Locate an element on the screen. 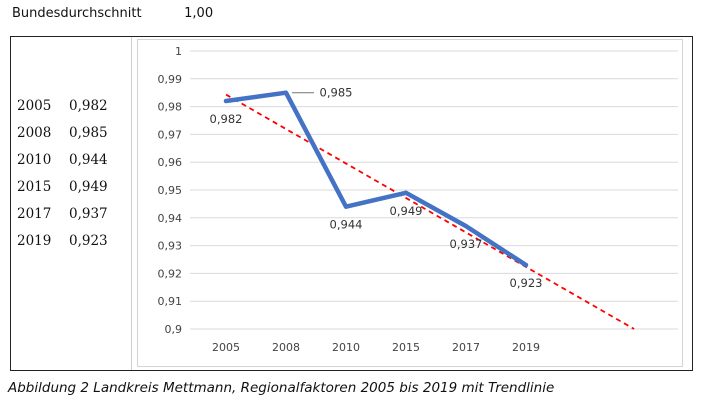  y-tick-label: 0,91 is located at coordinates (170, 301).